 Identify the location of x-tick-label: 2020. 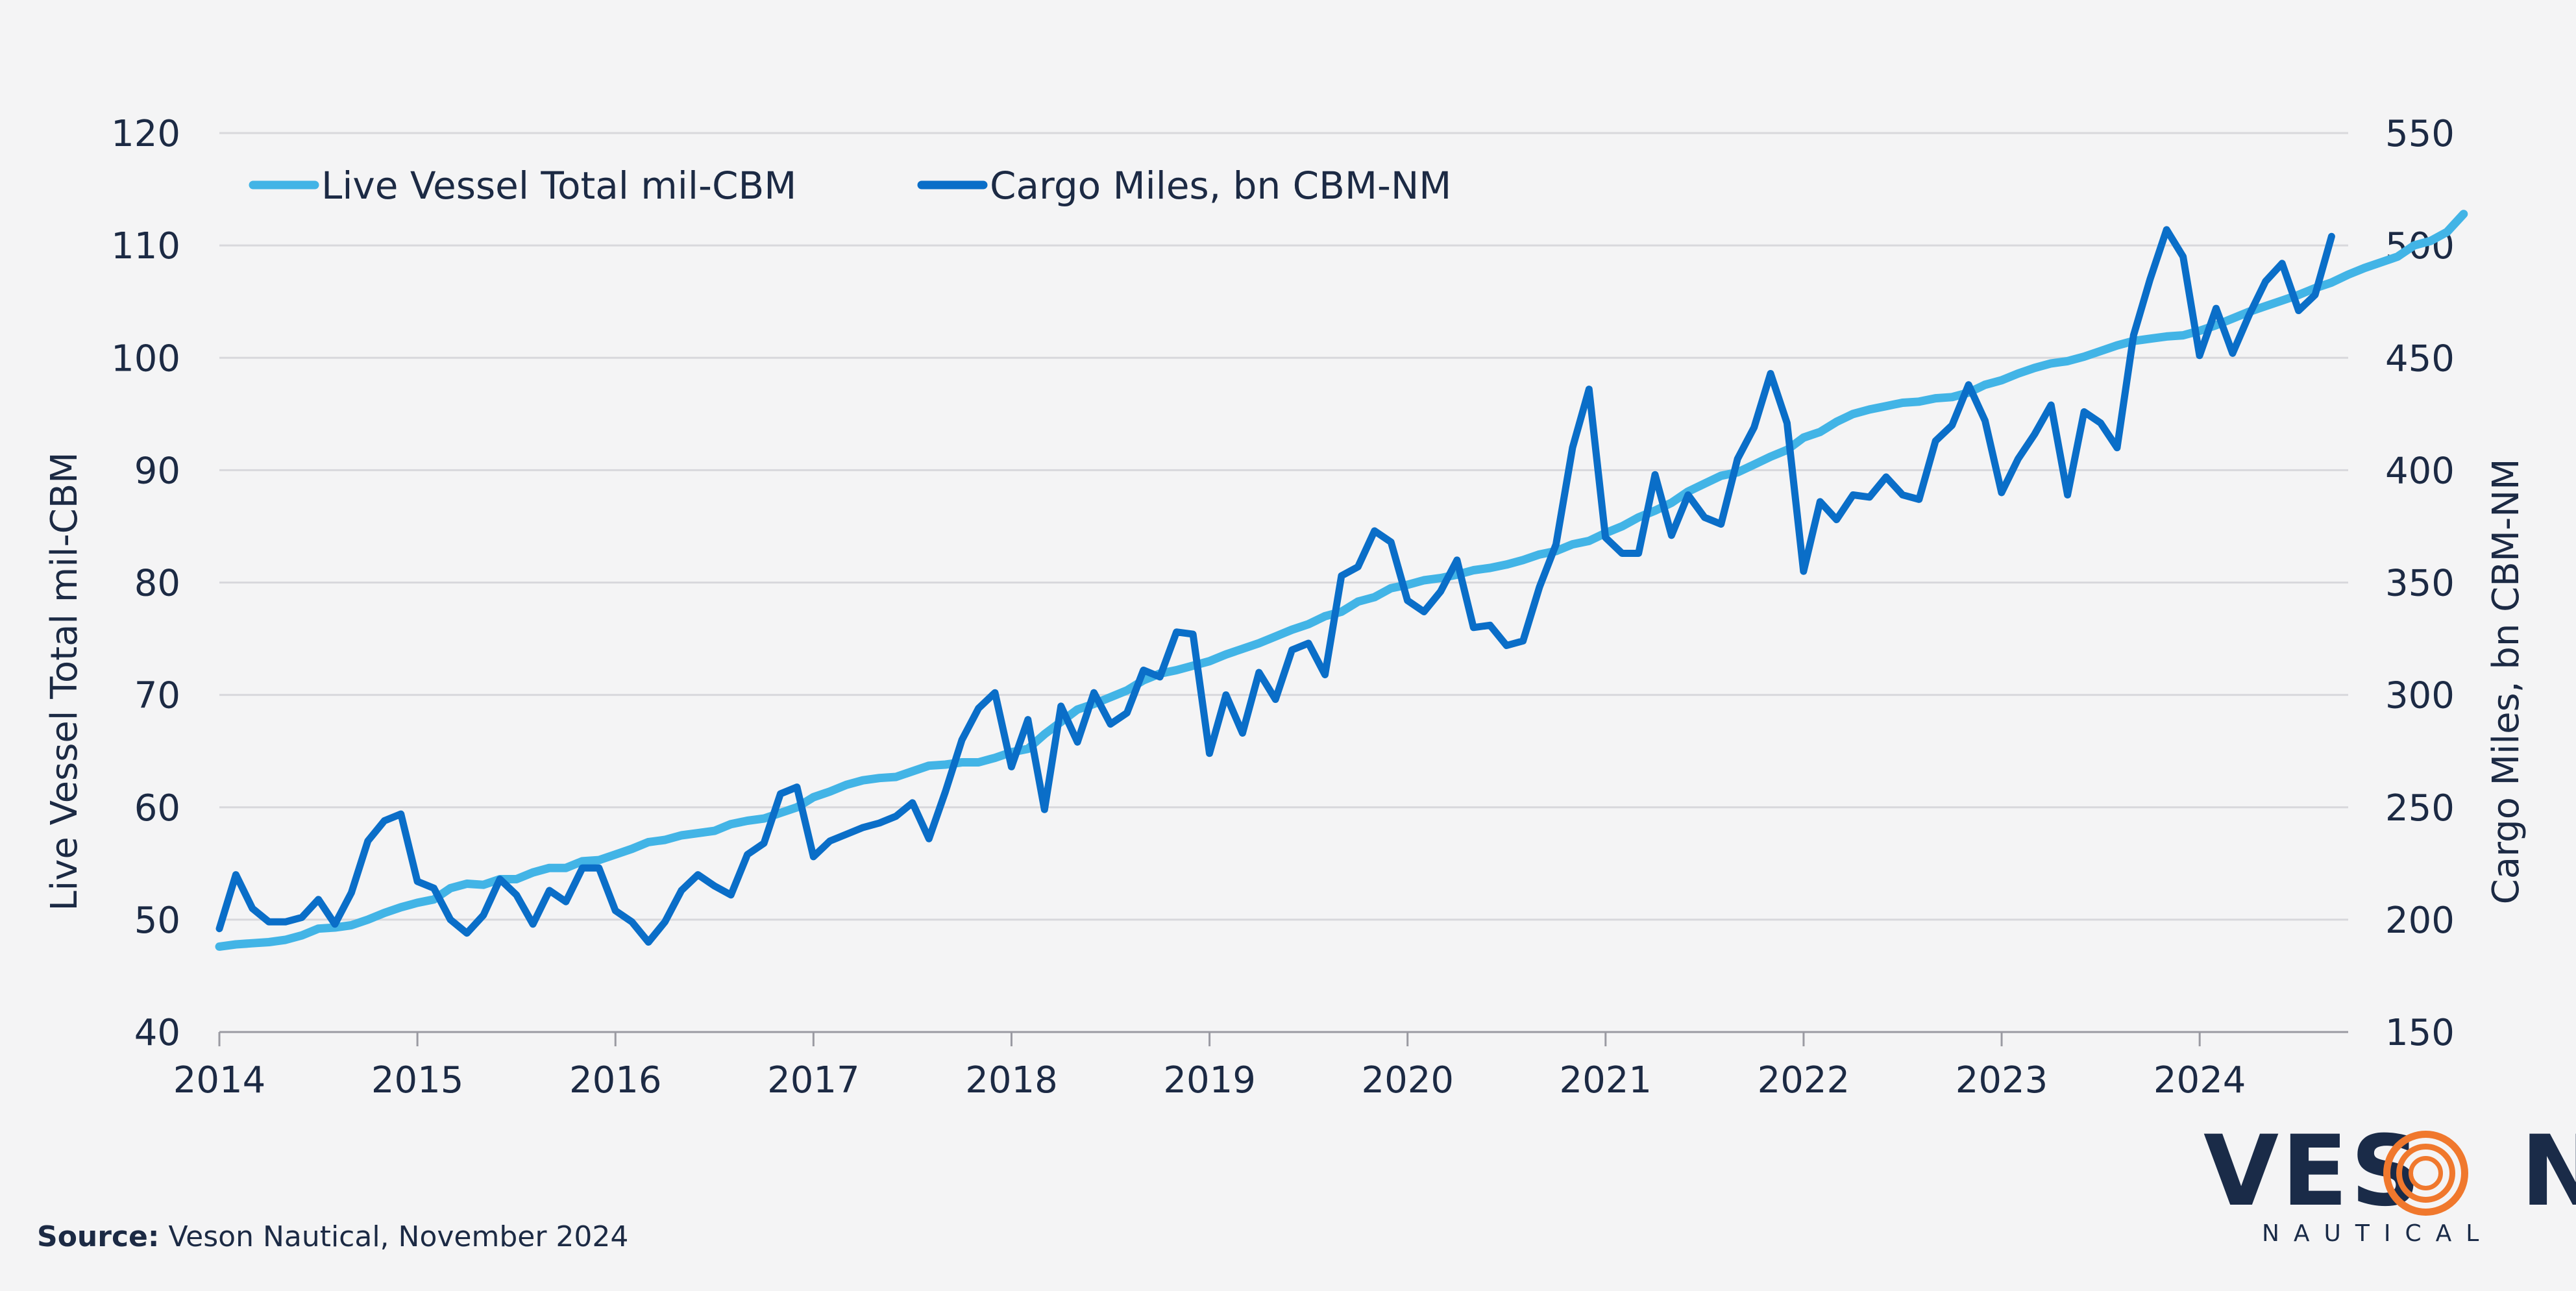
(1407, 1080).